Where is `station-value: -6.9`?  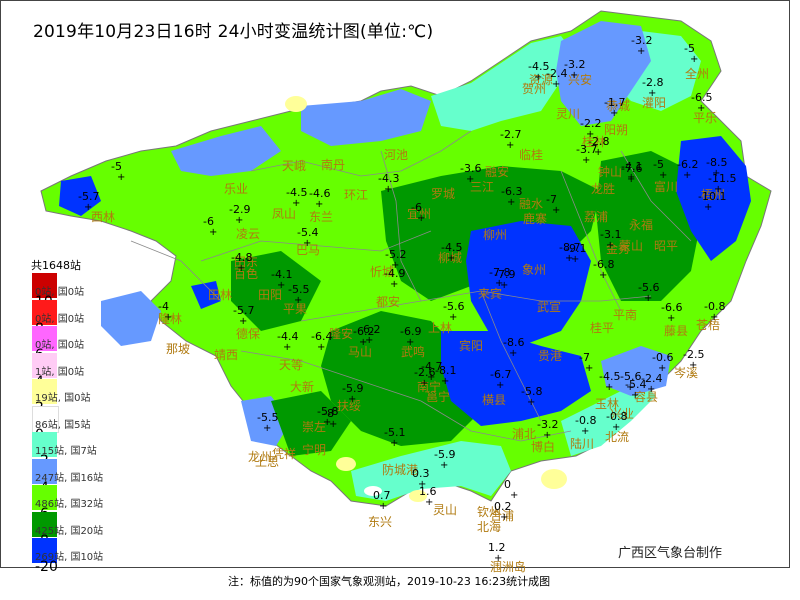
station-value: -6.9 is located at coordinates (411, 331).